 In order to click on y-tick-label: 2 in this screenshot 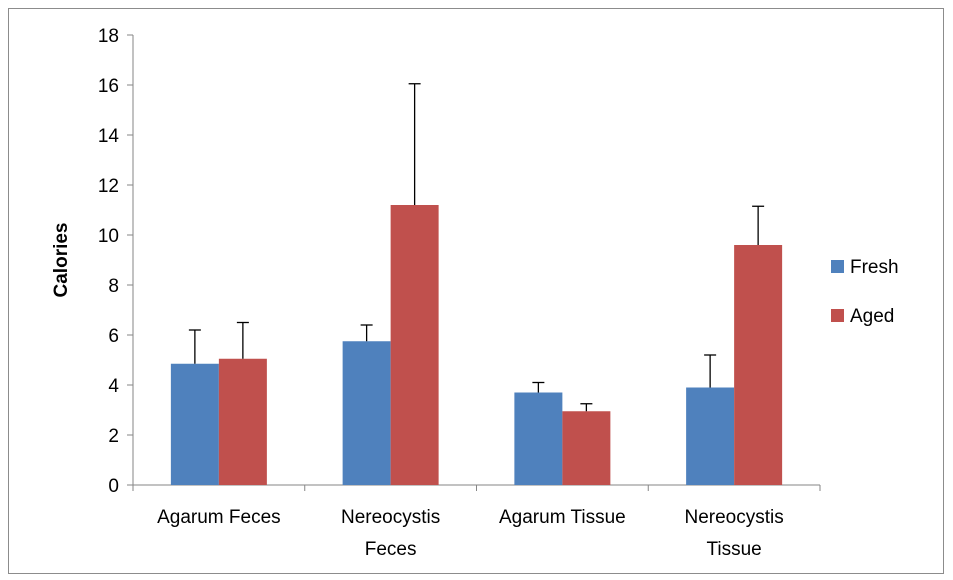, I will do `click(113, 436)`.